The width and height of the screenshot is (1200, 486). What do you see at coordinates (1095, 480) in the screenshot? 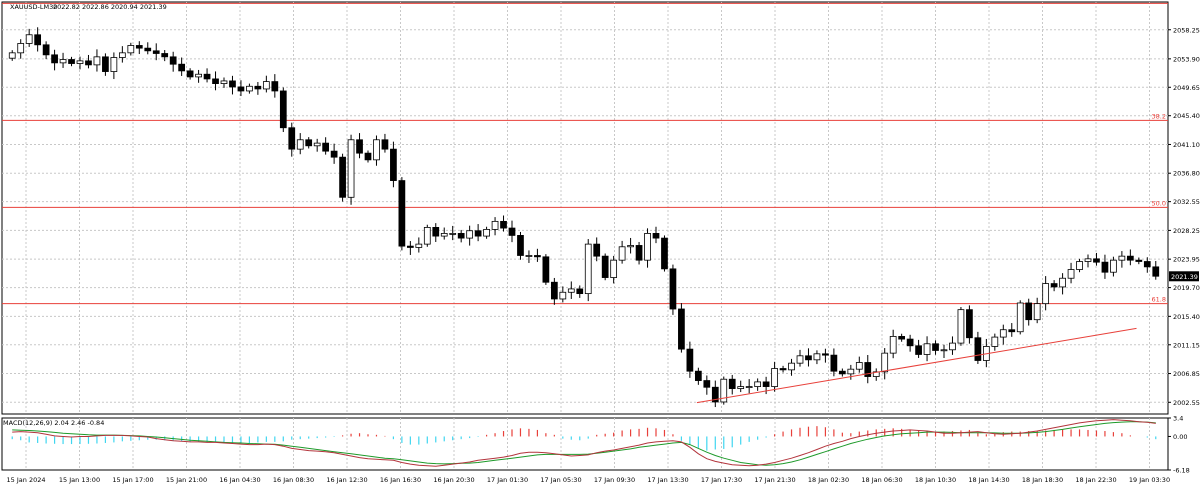
I see `x-tick-label: 18 Jan 22:30` at bounding box center [1095, 480].